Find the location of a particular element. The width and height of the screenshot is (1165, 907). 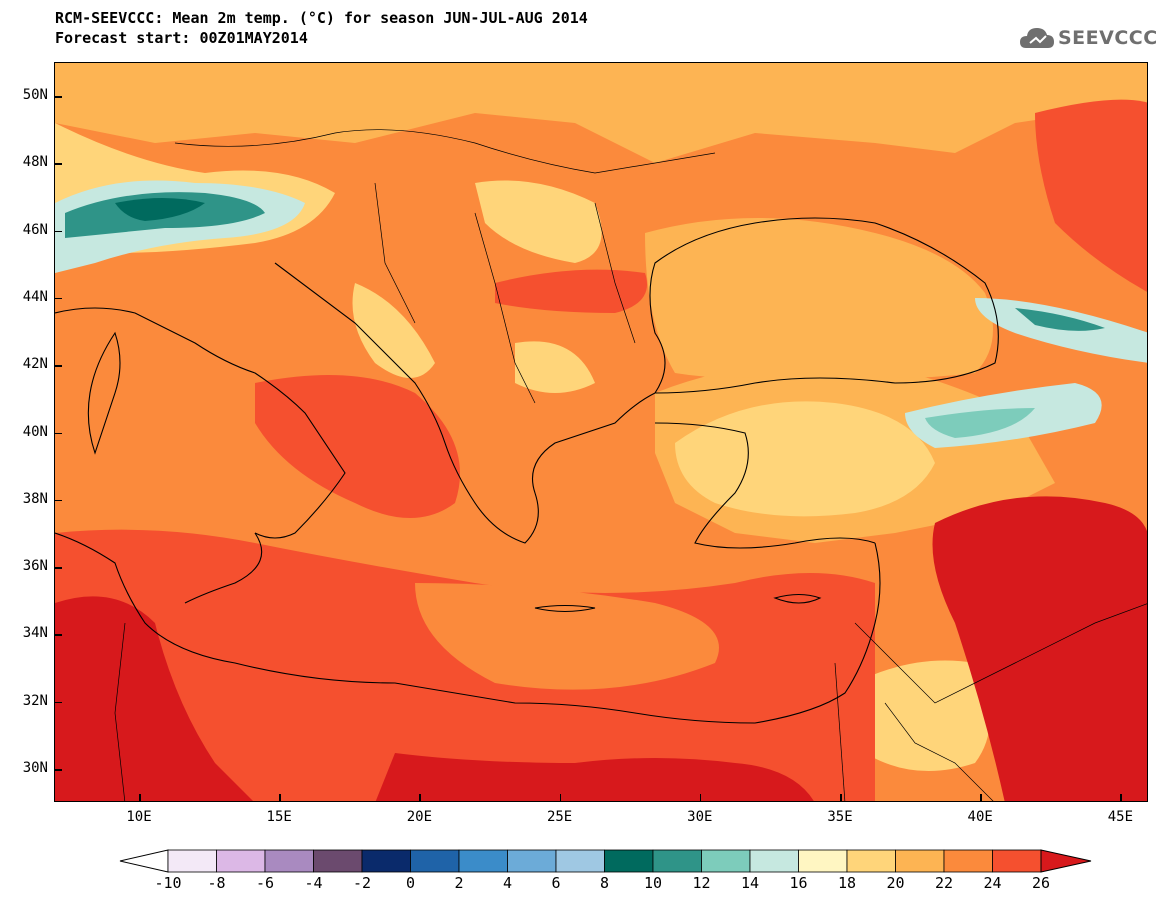

seevccc-logo: SEEVCCC is located at coordinates (1087, 38).